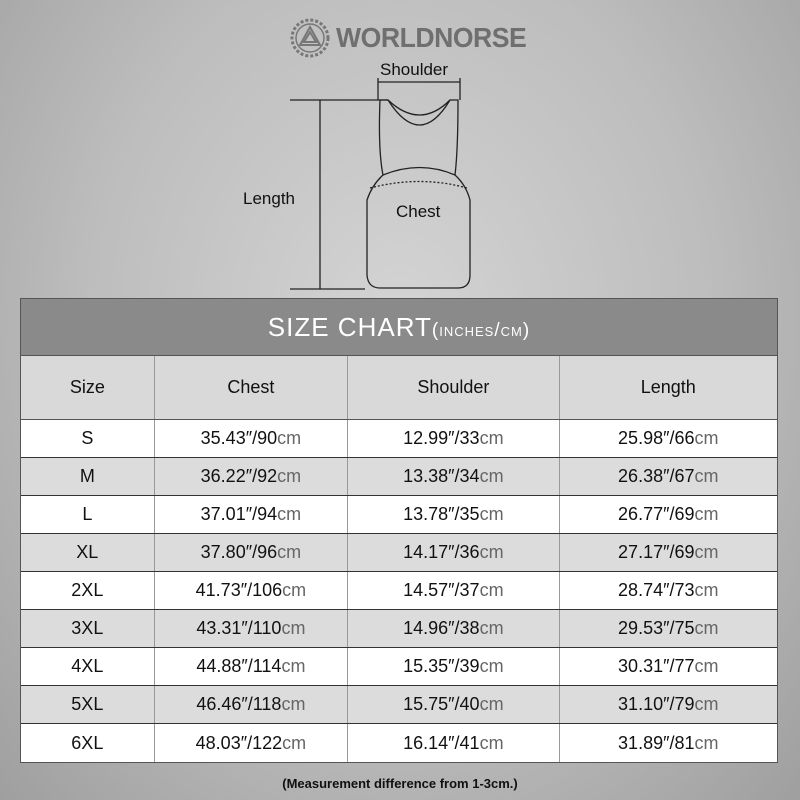 The height and width of the screenshot is (800, 800). Describe the element at coordinates (454, 438) in the screenshot. I see `measurement-cell: 12.99″/33 cm` at that location.